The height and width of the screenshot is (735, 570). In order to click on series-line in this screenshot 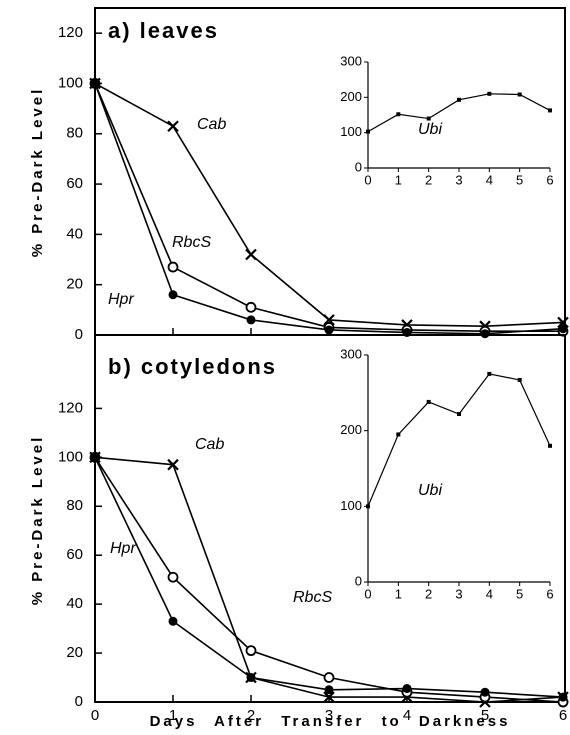, I will do `click(459, 440)`.